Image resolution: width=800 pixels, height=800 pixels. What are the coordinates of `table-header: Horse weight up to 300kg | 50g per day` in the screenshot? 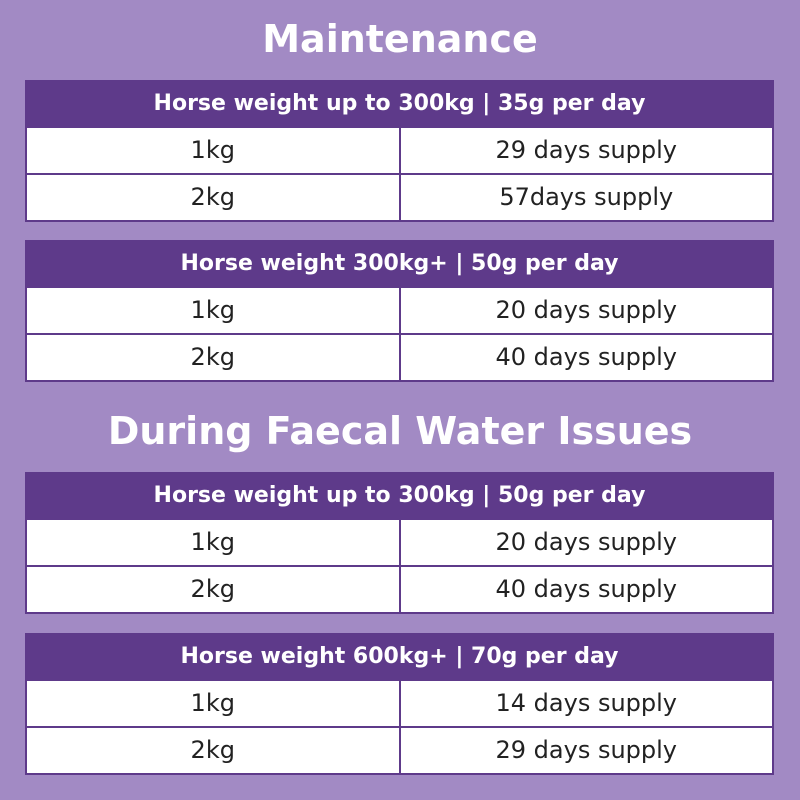 It's located at (399, 496).